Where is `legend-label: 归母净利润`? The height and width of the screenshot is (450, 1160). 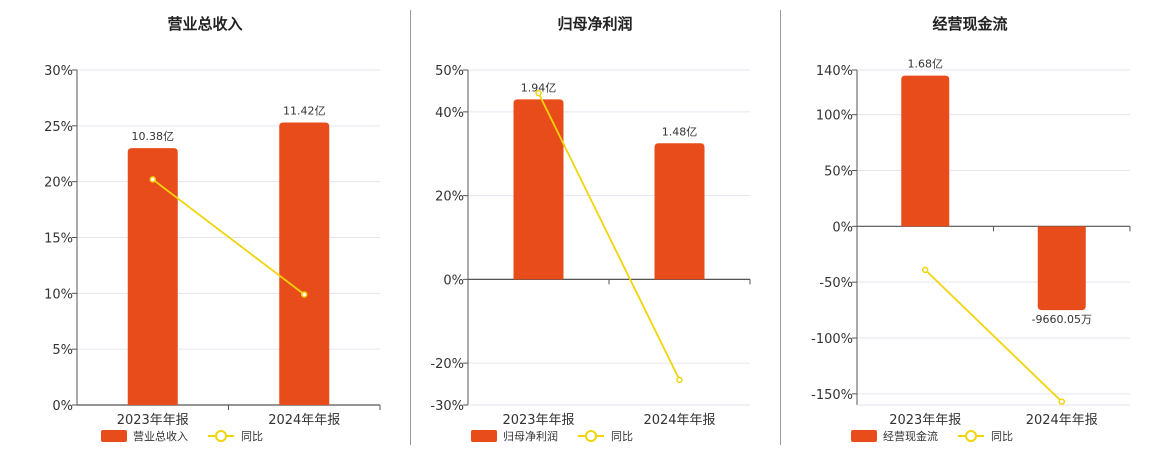 legend-label: 归母净利润 is located at coordinates (530, 436).